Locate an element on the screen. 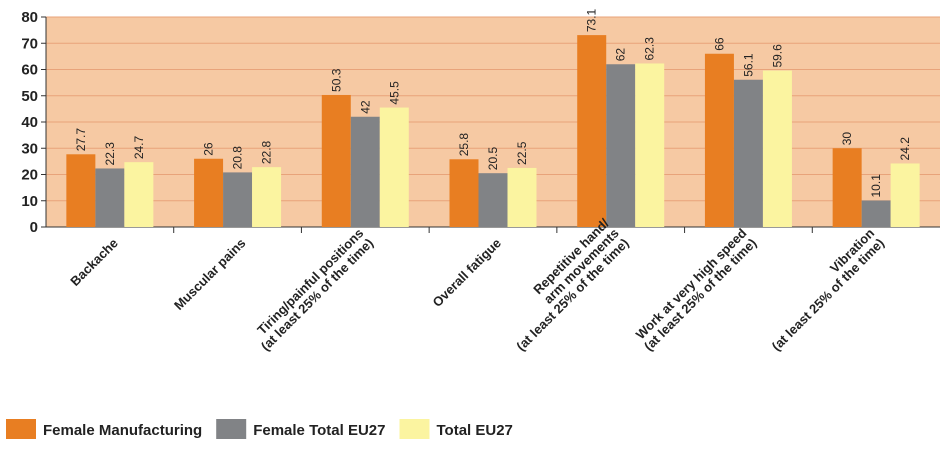  y-tick-label: 40 is located at coordinates (29, 122).